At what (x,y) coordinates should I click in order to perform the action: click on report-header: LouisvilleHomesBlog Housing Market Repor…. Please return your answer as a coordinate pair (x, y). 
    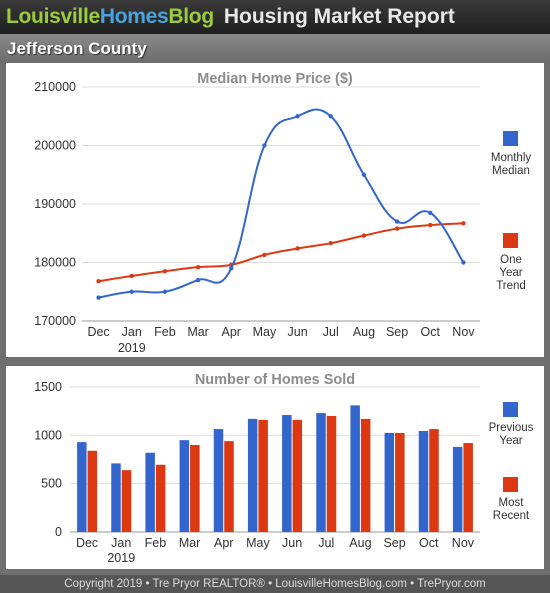
    Looking at the image, I should click on (275, 17).